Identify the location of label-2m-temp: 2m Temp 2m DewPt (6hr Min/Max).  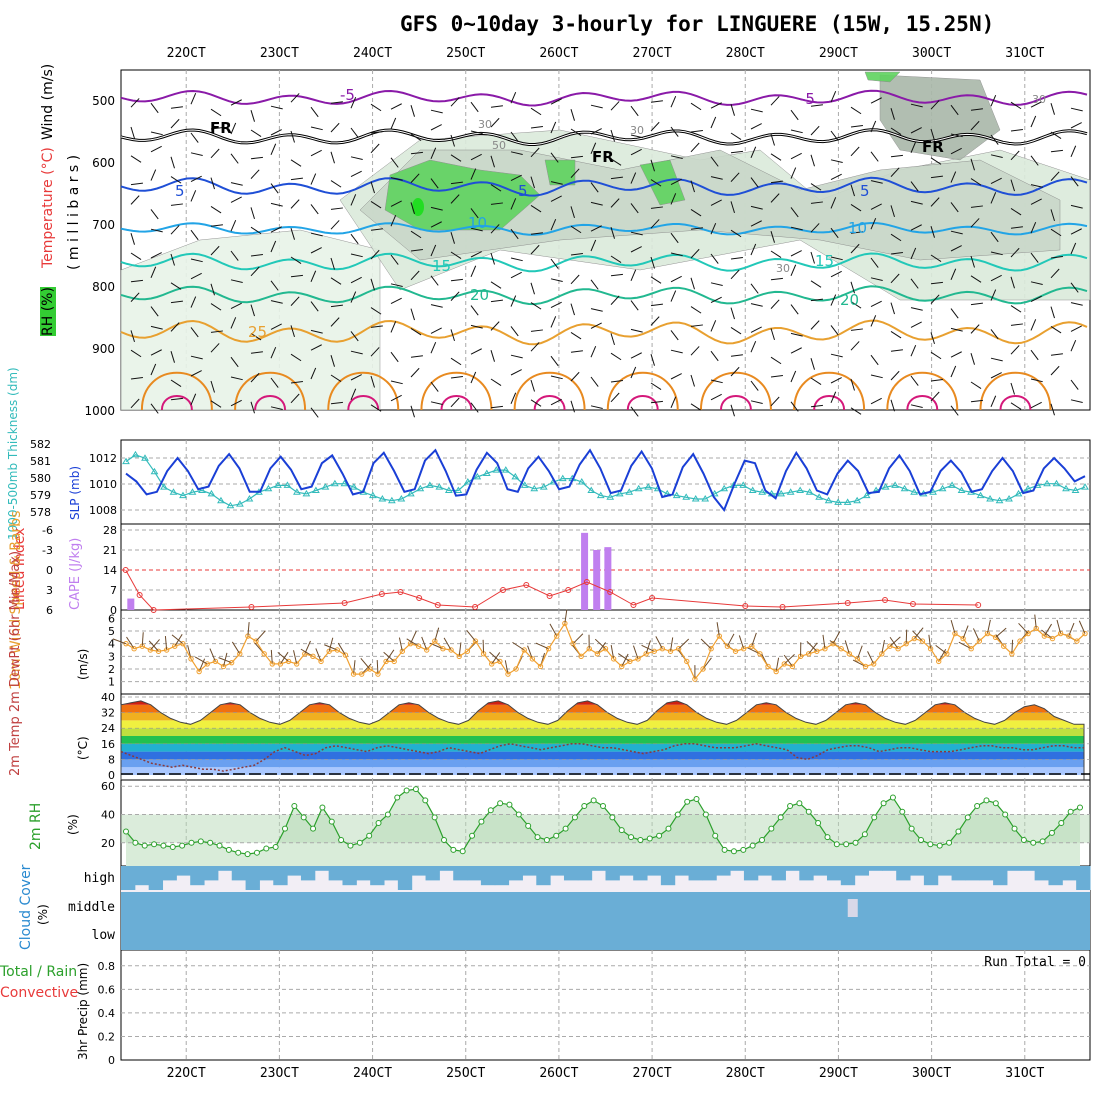
(15, 663).